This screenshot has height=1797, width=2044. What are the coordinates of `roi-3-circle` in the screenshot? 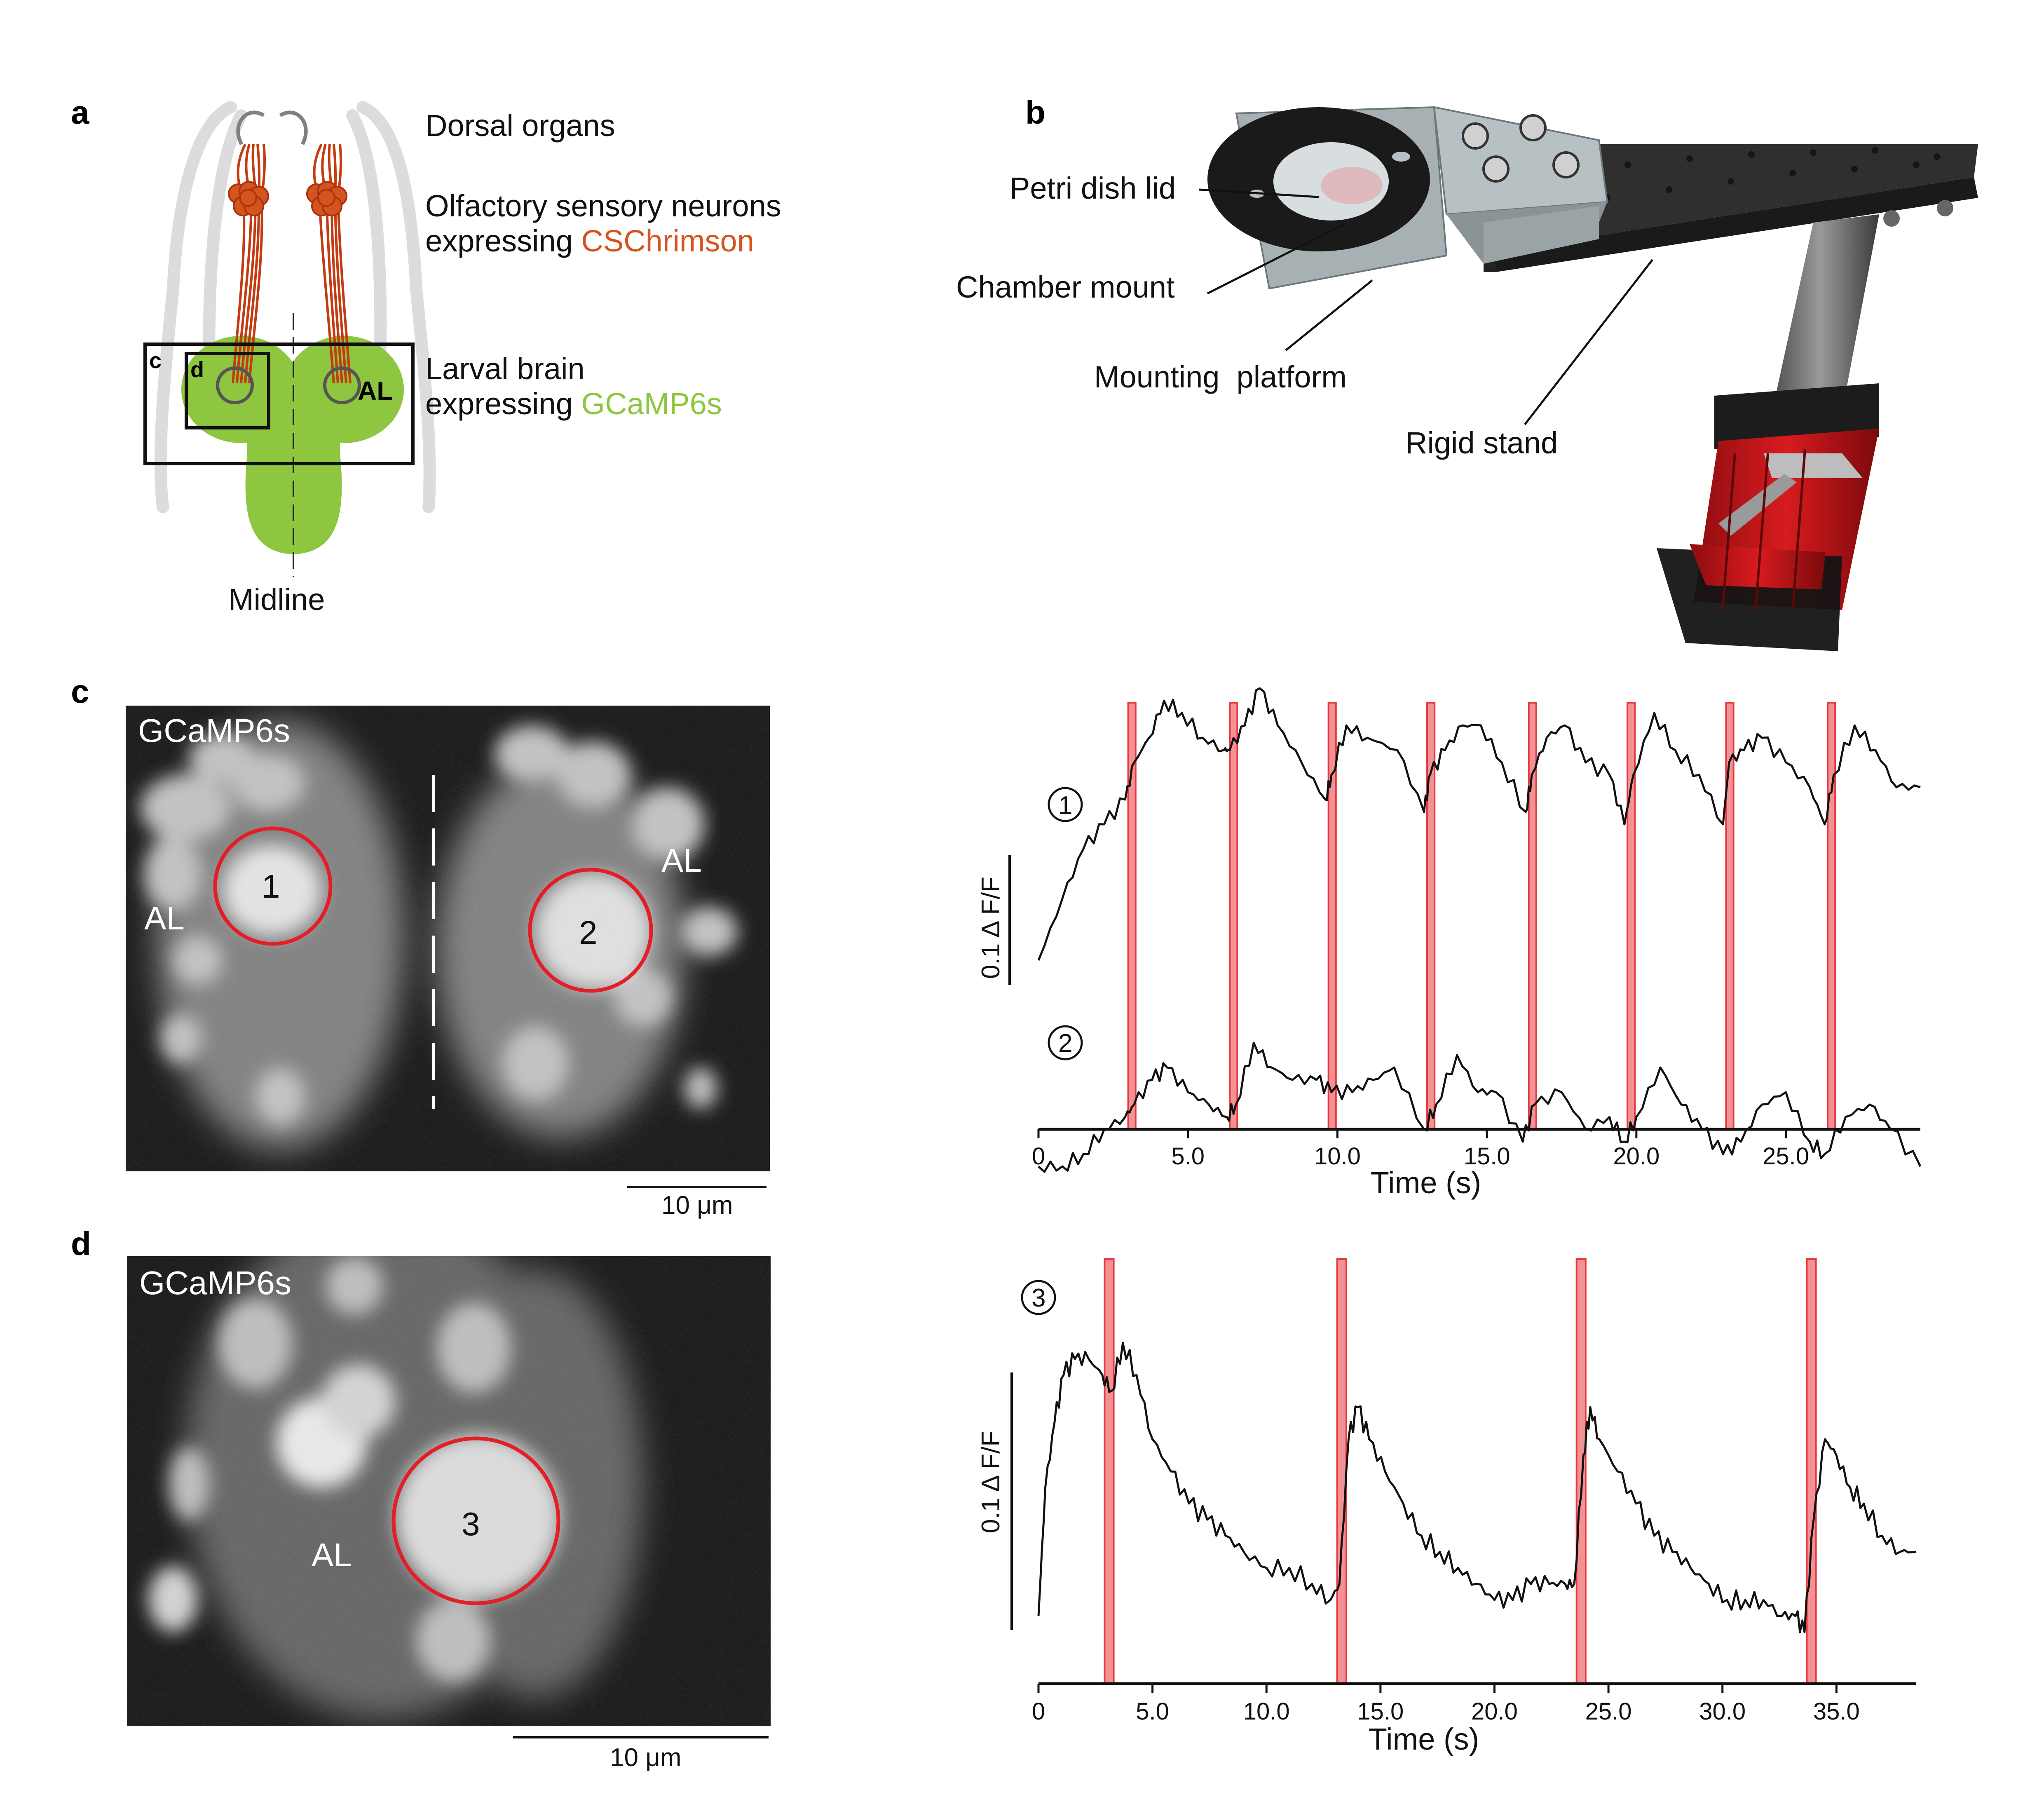 It's located at (475, 1520).